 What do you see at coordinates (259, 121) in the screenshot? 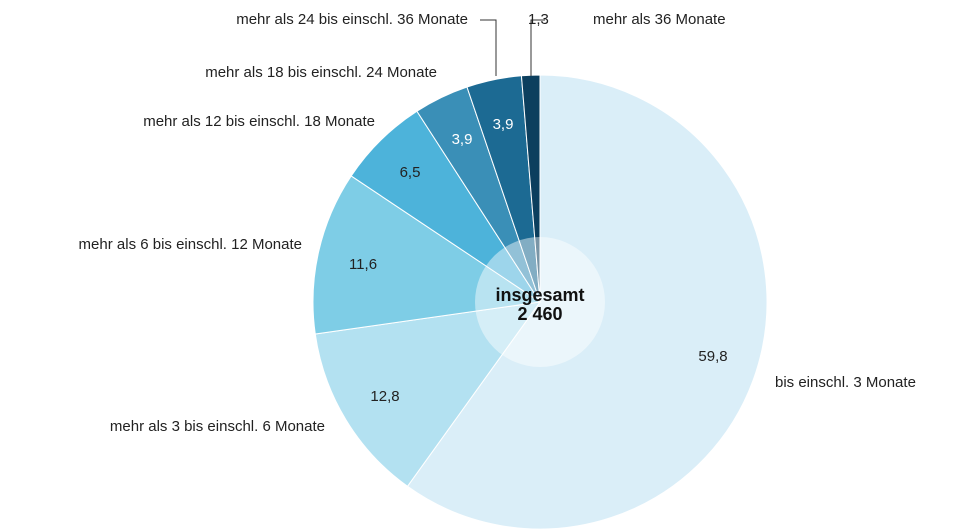
I see `category-label: mehr als 12 bis einschl. 18 Monate` at bounding box center [259, 121].